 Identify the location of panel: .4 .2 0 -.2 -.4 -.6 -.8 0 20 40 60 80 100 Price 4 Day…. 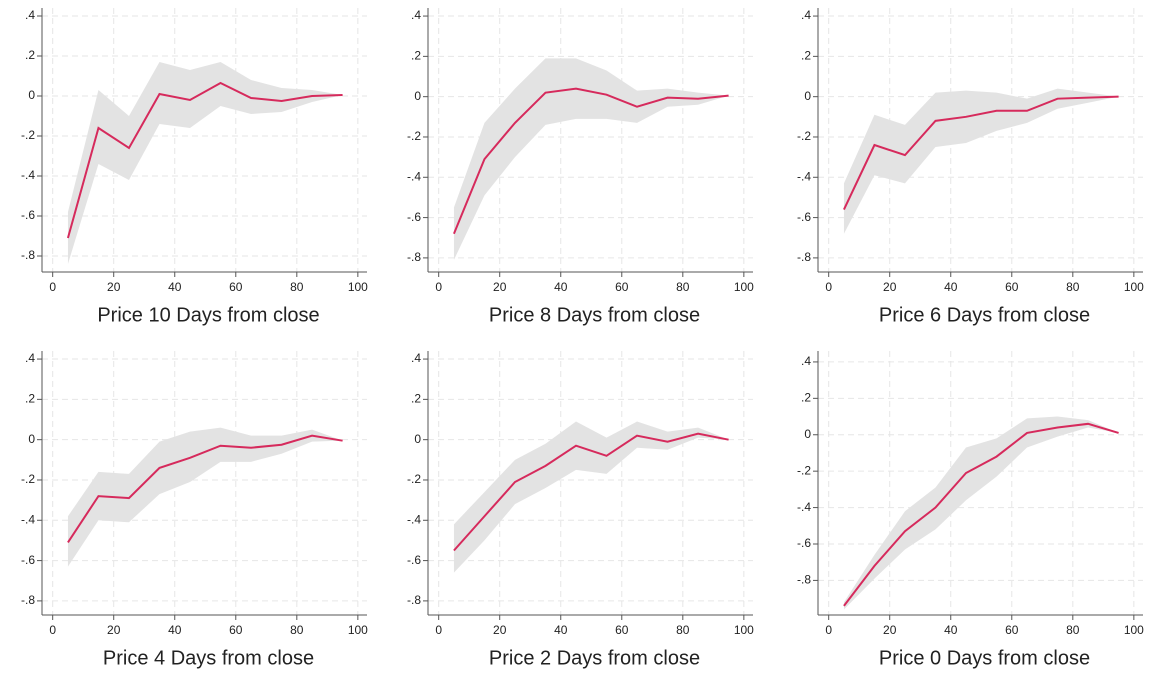
(194, 510).